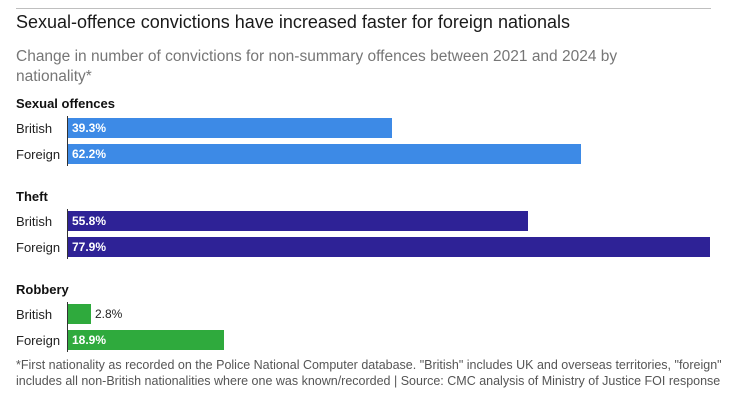 Image resolution: width=739 pixels, height=413 pixels. What do you see at coordinates (42, 289) in the screenshot?
I see `group-title: Robbery` at bounding box center [42, 289].